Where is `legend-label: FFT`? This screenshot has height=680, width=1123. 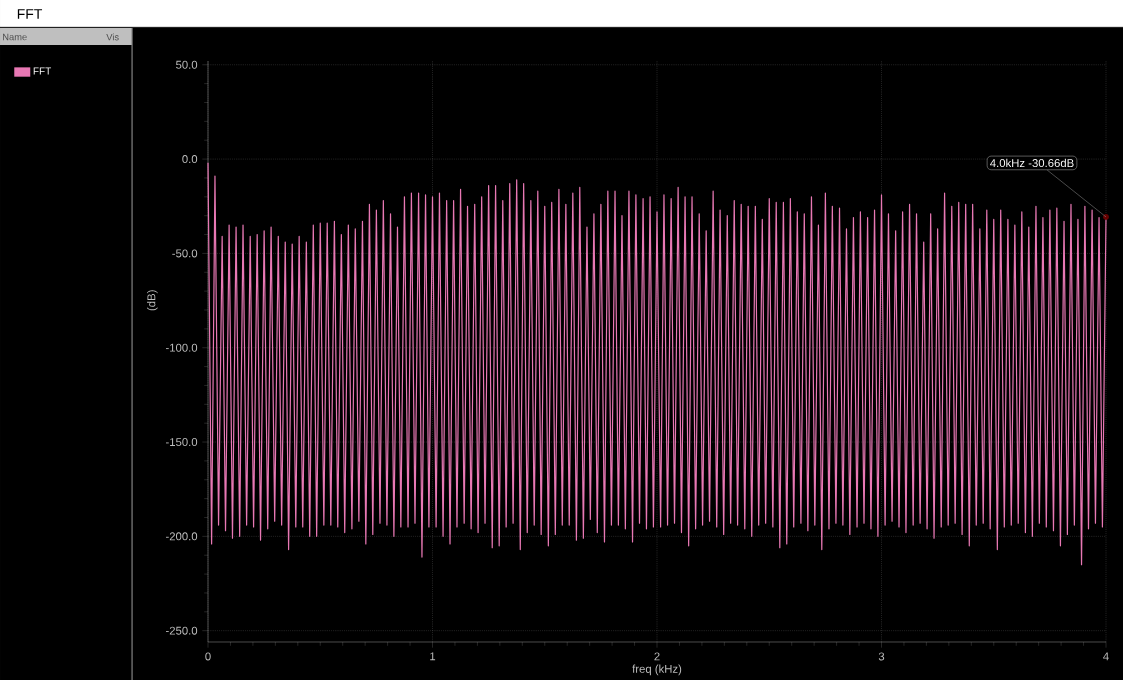
legend-label: FFT is located at coordinates (42, 71).